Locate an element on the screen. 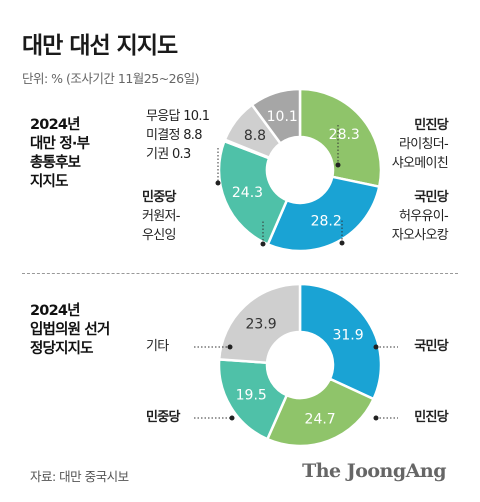 This screenshot has width=480, height=502. donut1-value-label: 28.2 is located at coordinates (326, 222).